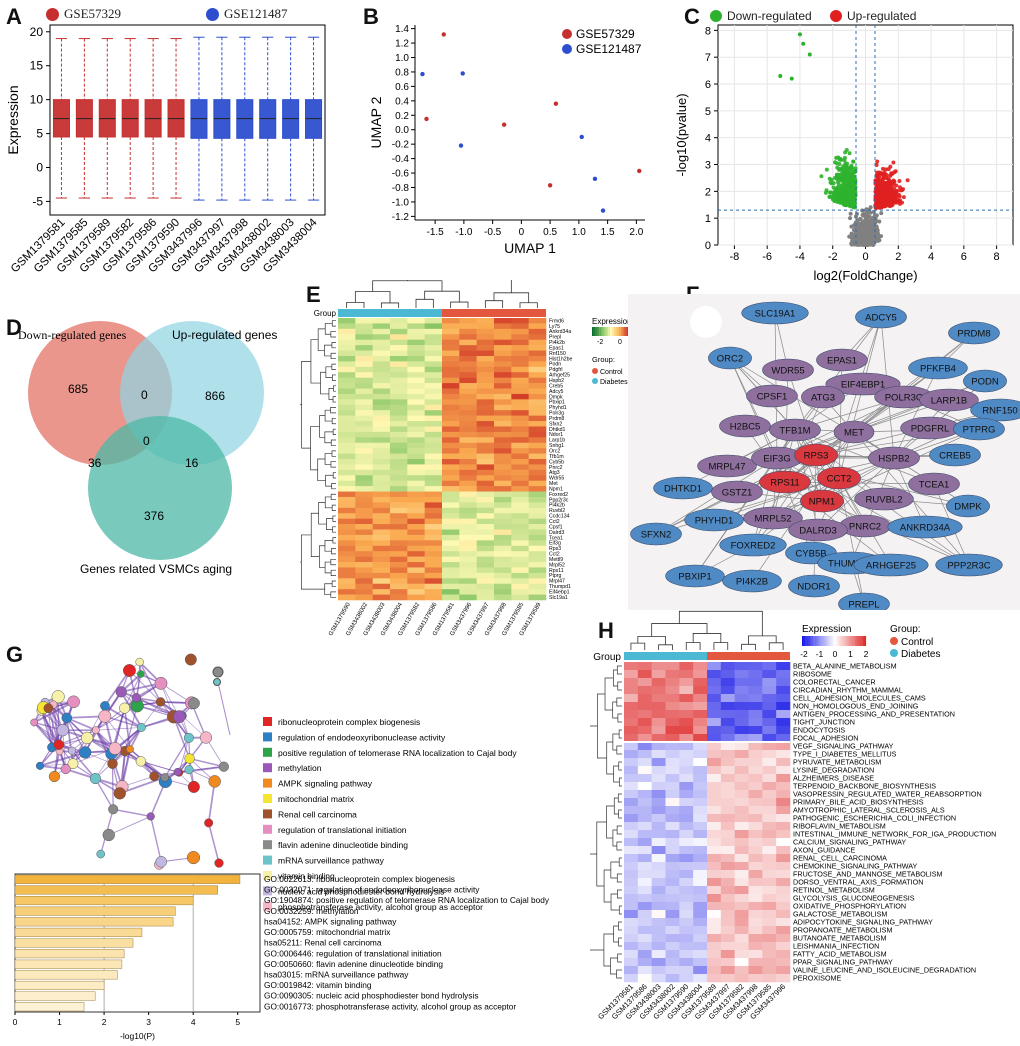  I want to click on pathway-label: ANTIGEN_PROCESSING_AND_PRESENTATION, so click(874, 713).